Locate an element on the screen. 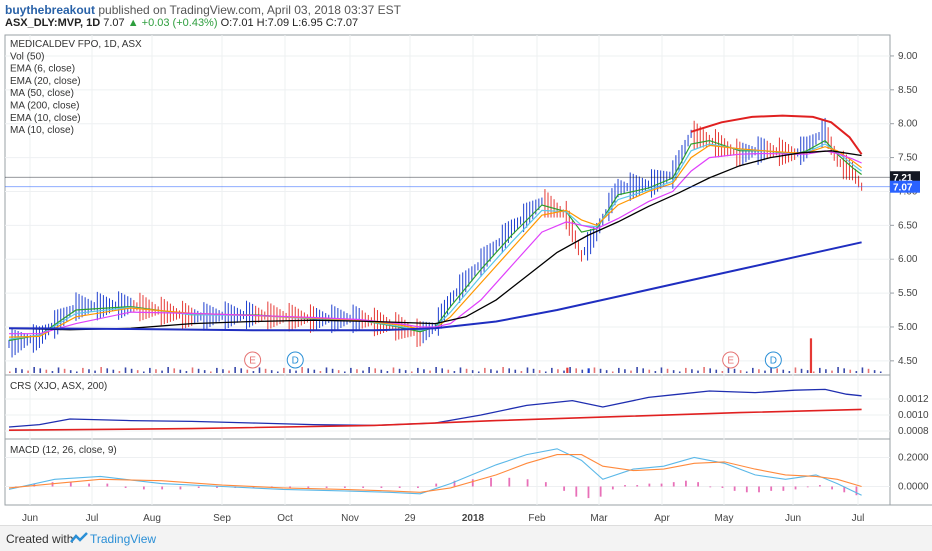 The height and width of the screenshot is (551, 932). series-crs is located at coordinates (435, 408).